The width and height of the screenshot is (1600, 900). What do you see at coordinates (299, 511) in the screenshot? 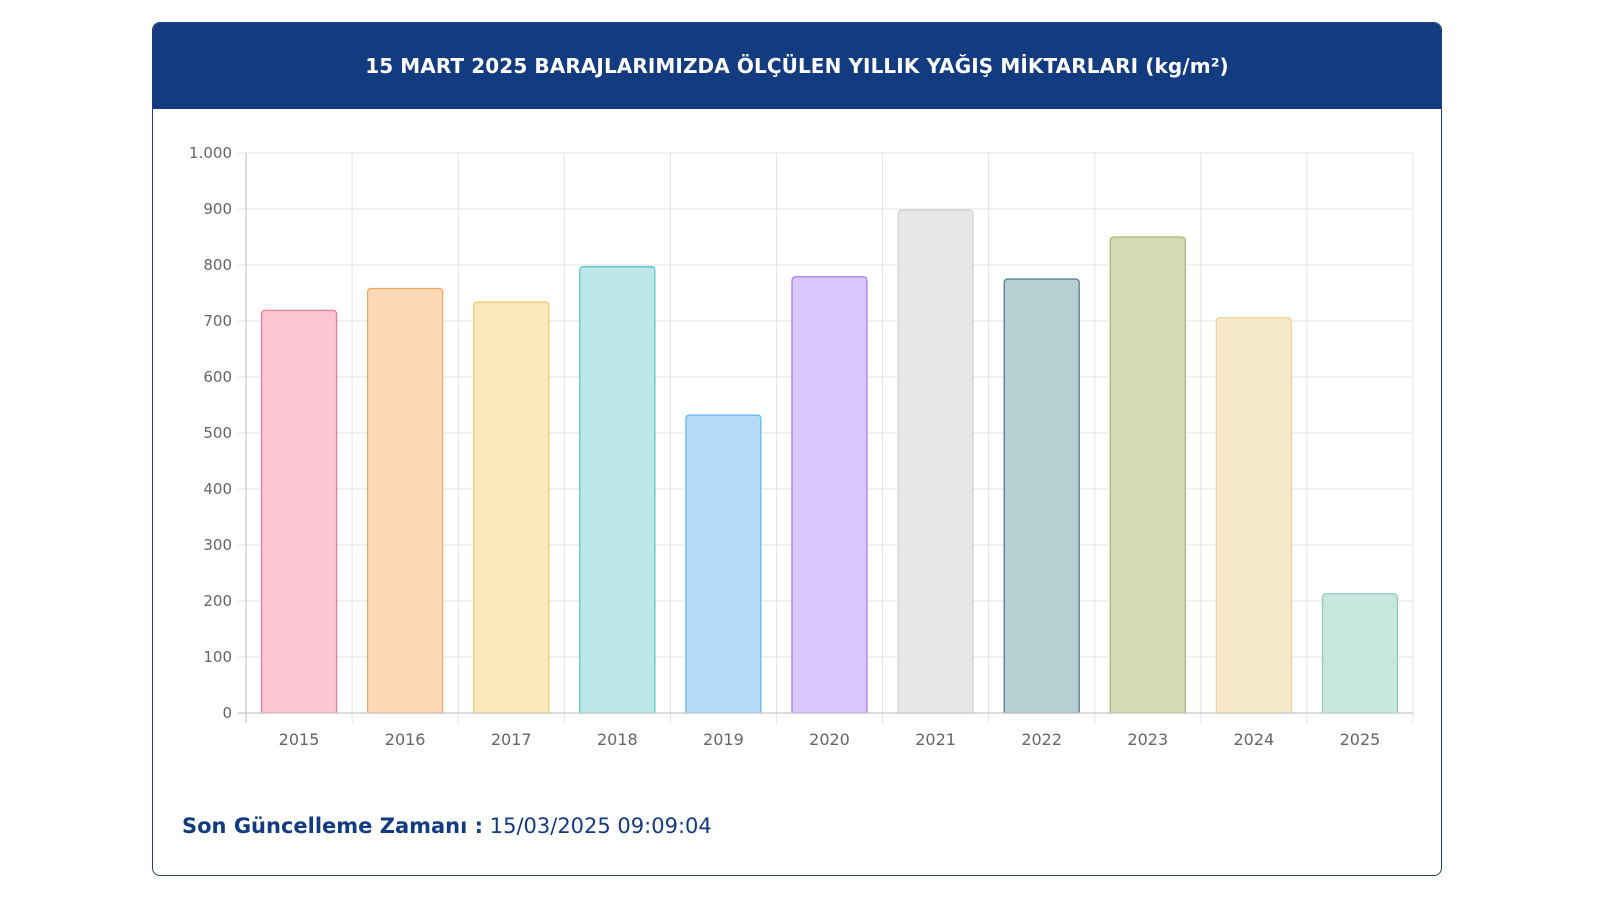
I see `bar-2015` at bounding box center [299, 511].